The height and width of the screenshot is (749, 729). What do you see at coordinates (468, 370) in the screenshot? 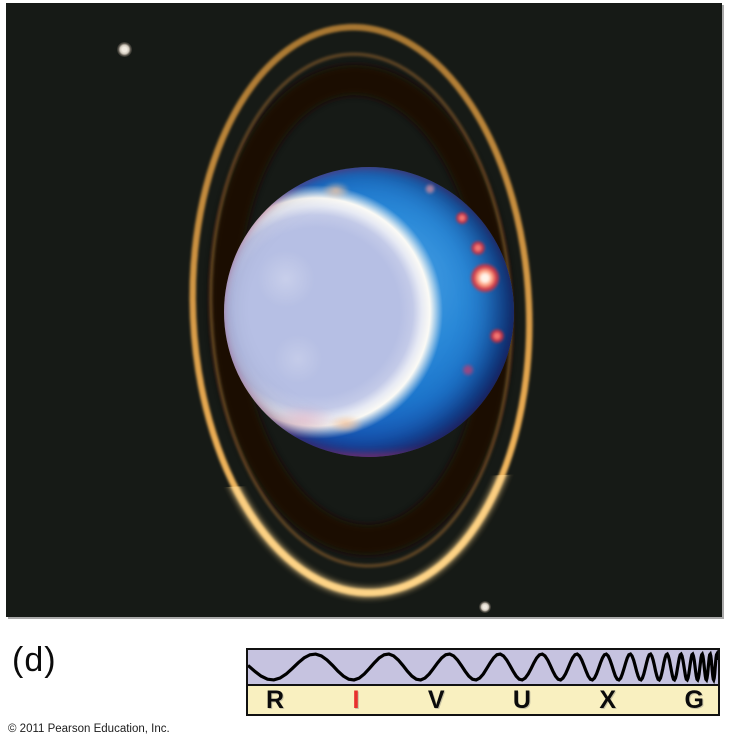
I see `cloud-spot-dim` at bounding box center [468, 370].